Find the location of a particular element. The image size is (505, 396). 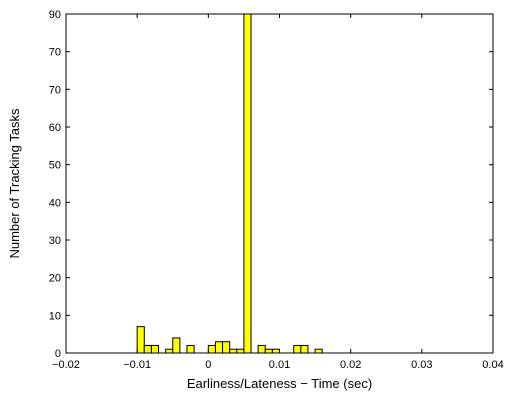

y-tick-label: 40 is located at coordinates (55, 203).